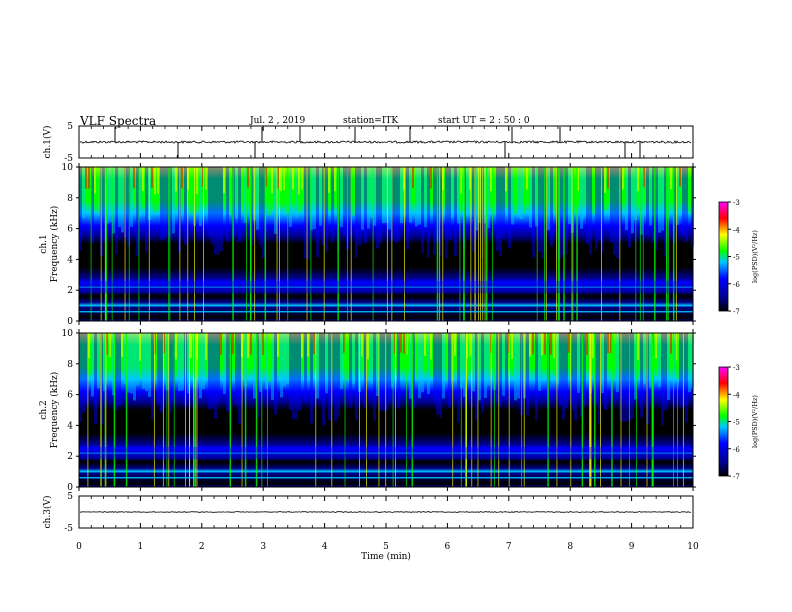  I want to click on x-tick-label: 8, so click(570, 547).